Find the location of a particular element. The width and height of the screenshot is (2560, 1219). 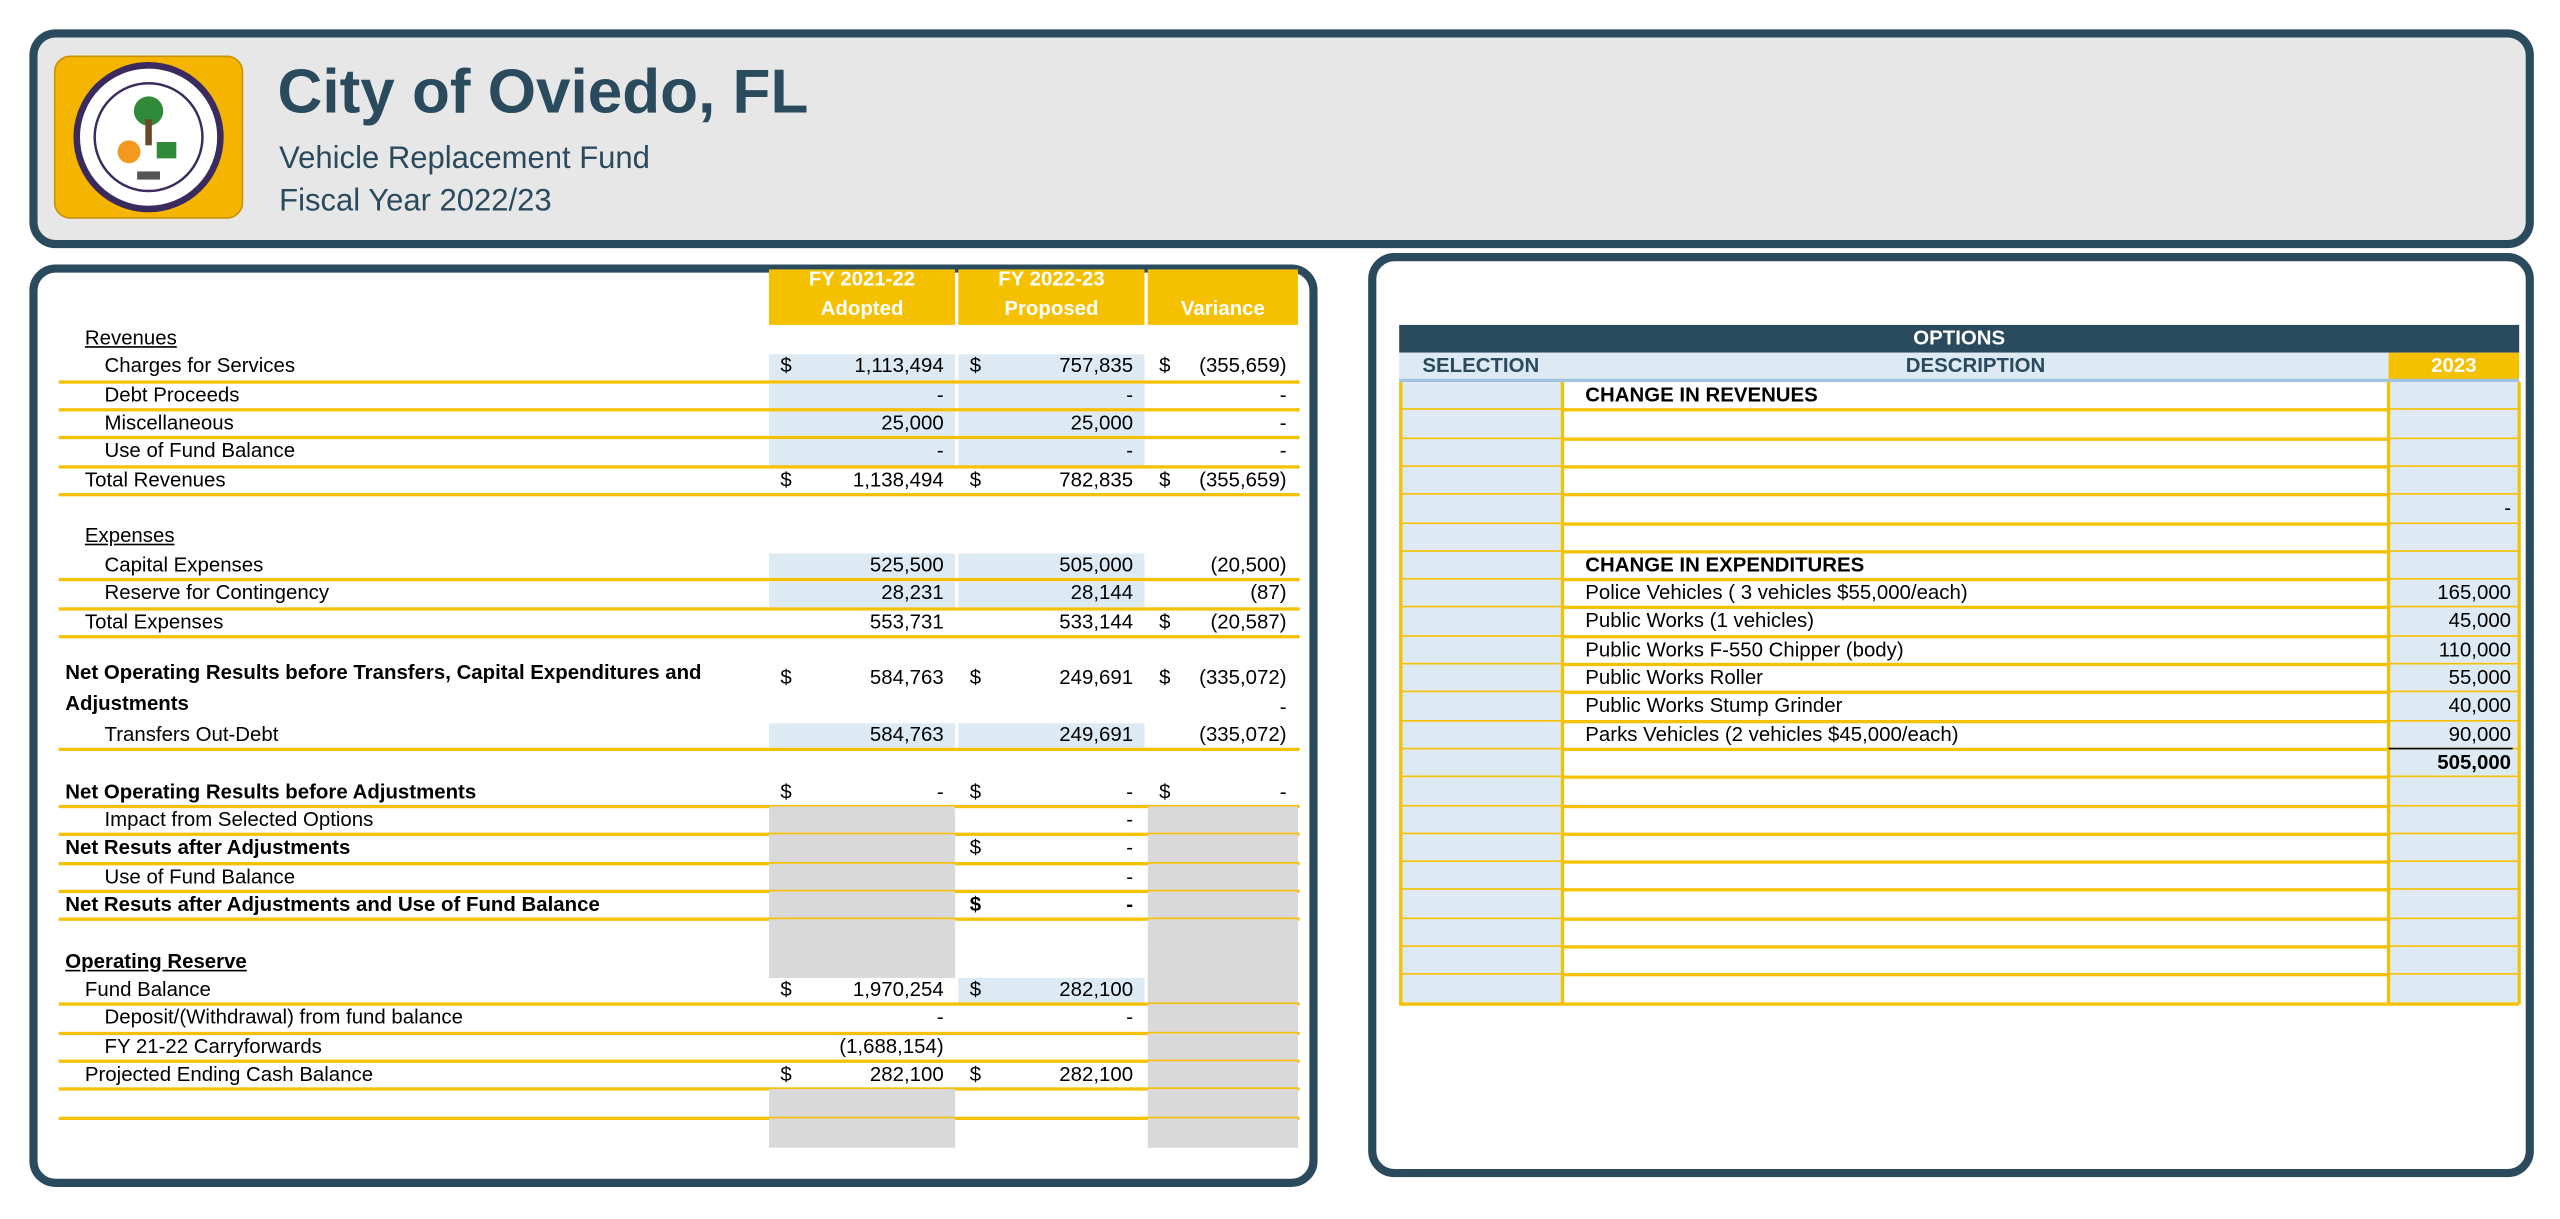

amount: 525,500 is located at coordinates (906, 564).